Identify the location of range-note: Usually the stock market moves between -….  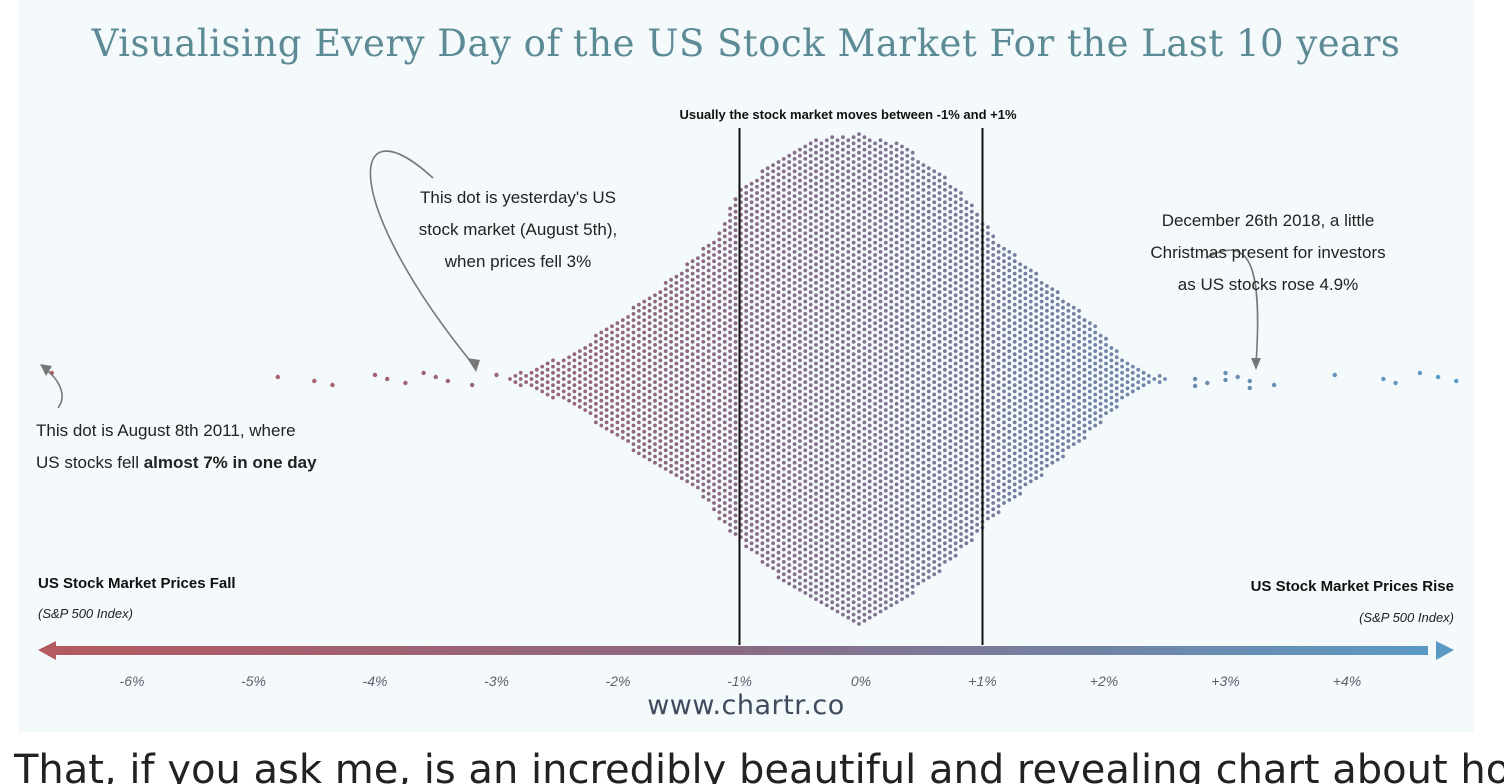
(848, 114).